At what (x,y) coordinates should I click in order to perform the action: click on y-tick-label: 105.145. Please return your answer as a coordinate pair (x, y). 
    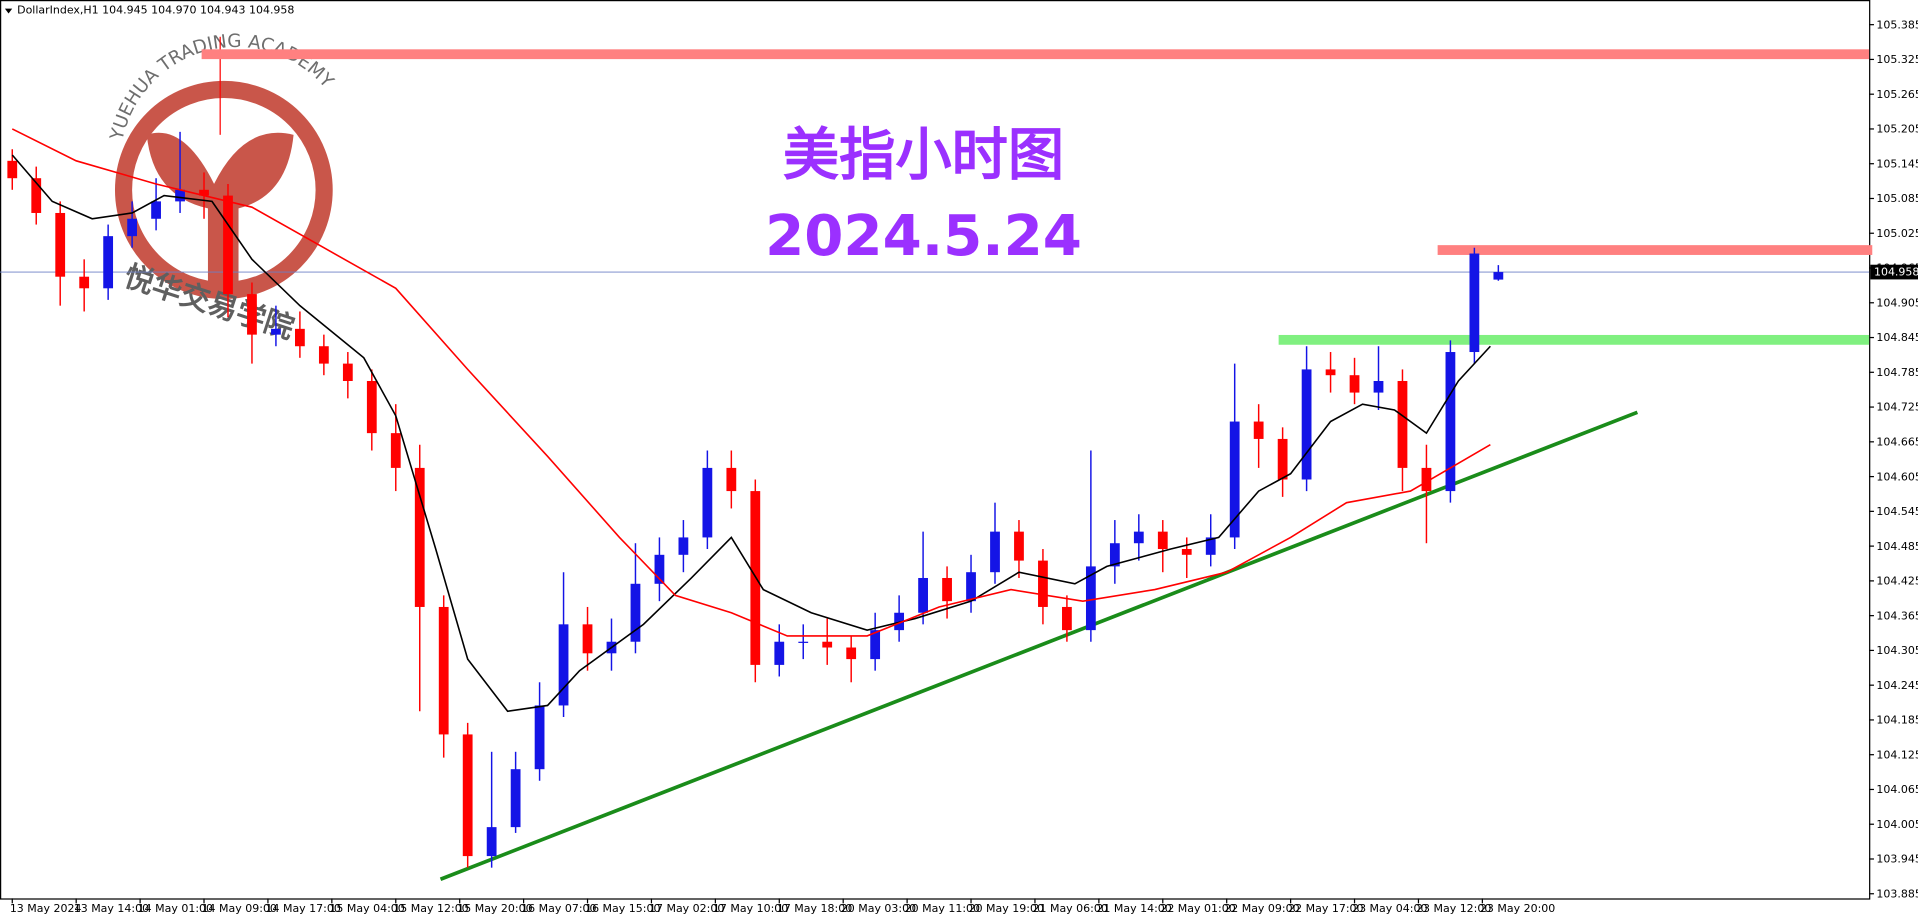
    Looking at the image, I should click on (1897, 163).